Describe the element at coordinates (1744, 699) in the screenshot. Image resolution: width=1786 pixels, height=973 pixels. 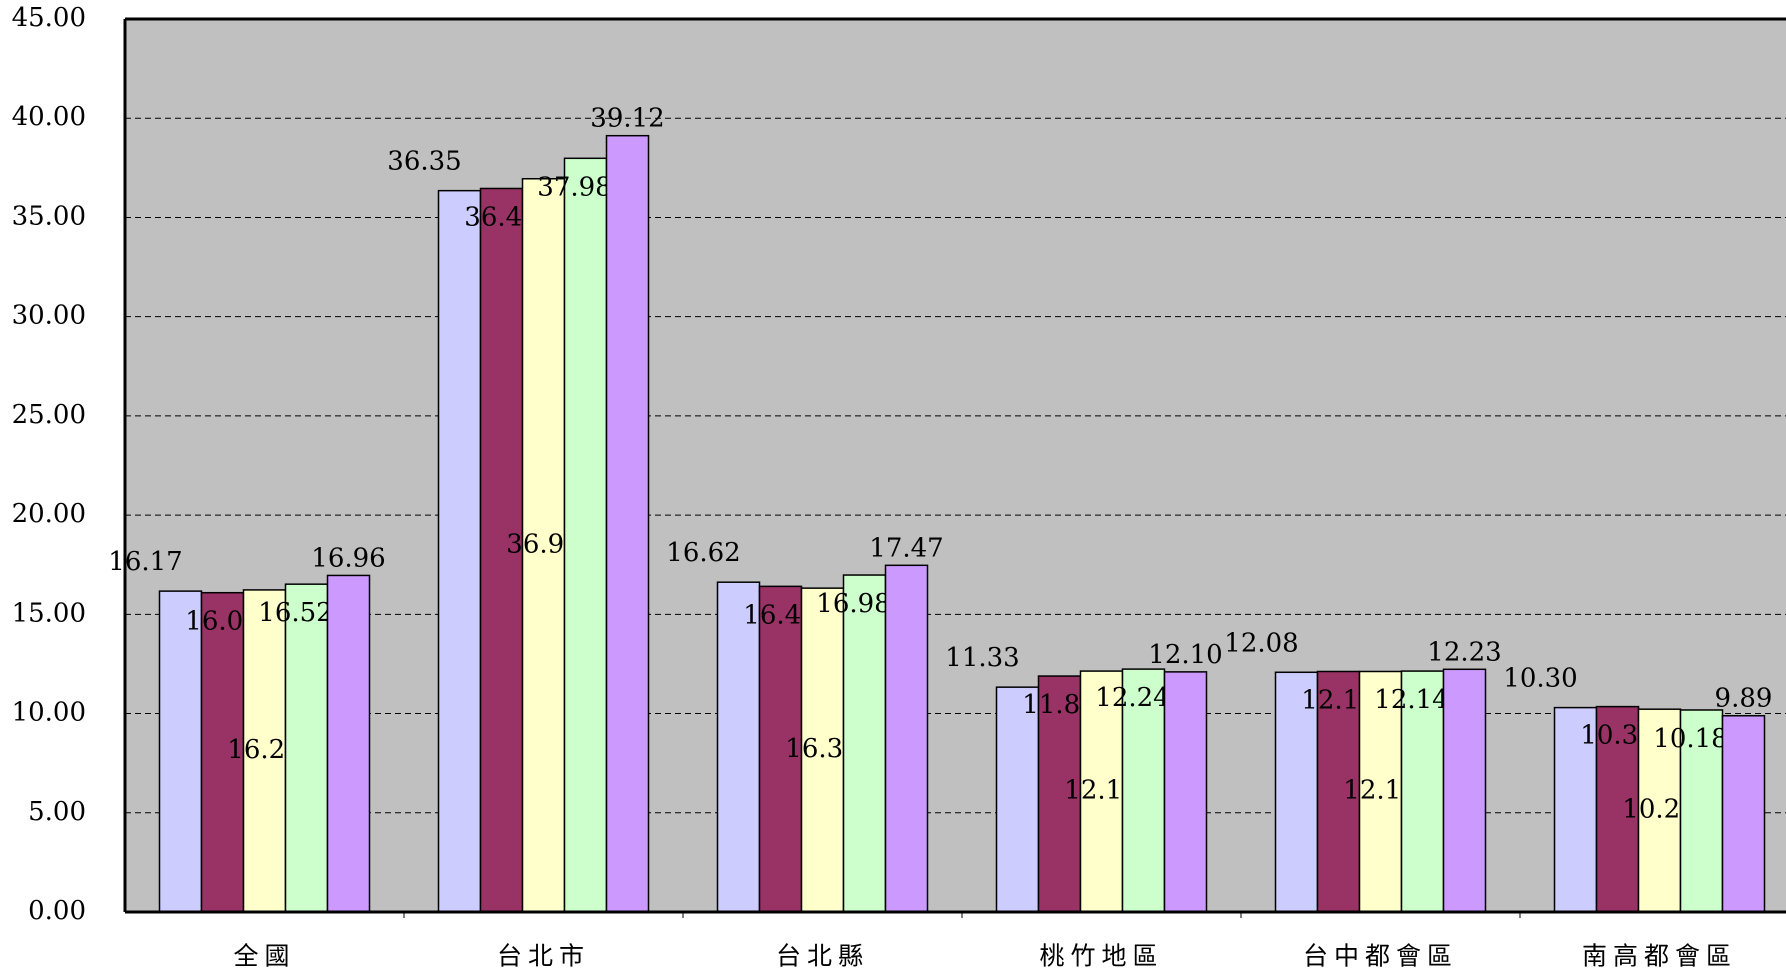
I see `data-label: 9.89` at that location.